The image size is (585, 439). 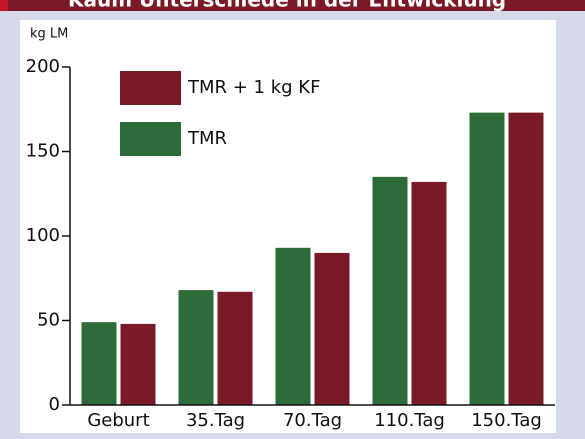 I want to click on legend-label: TMR, so click(x=207, y=138).